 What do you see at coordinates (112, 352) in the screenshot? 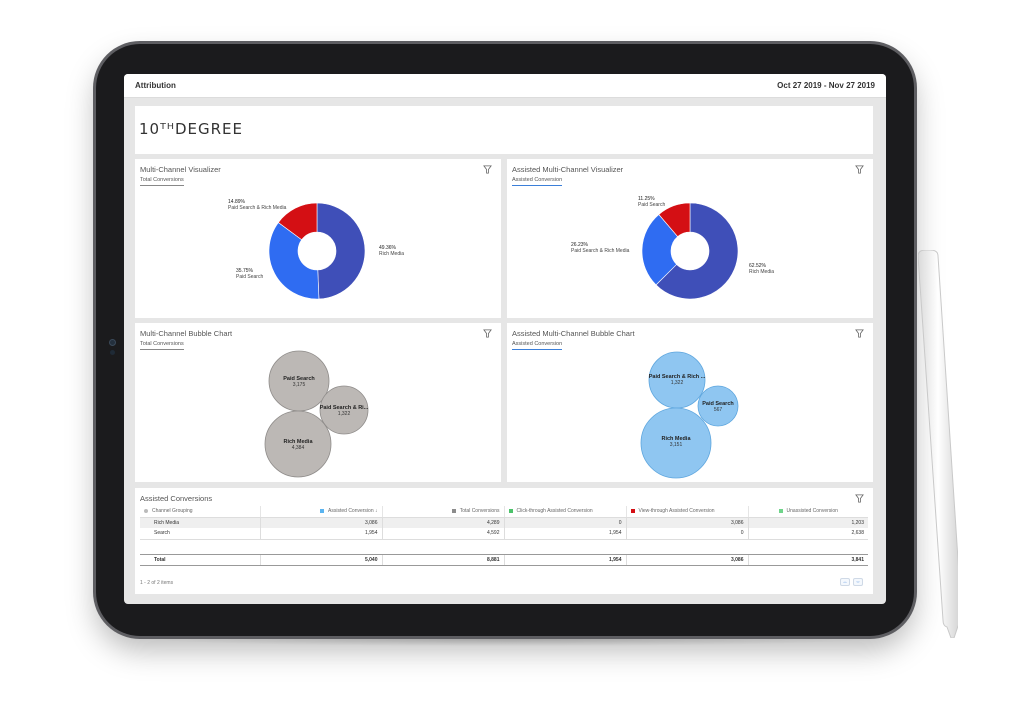
I see `sensor-icon` at bounding box center [112, 352].